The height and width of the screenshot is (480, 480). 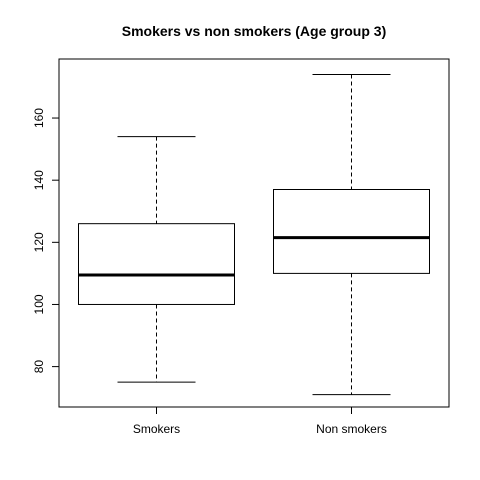 I want to click on y-tick-label: 140, so click(x=39, y=180).